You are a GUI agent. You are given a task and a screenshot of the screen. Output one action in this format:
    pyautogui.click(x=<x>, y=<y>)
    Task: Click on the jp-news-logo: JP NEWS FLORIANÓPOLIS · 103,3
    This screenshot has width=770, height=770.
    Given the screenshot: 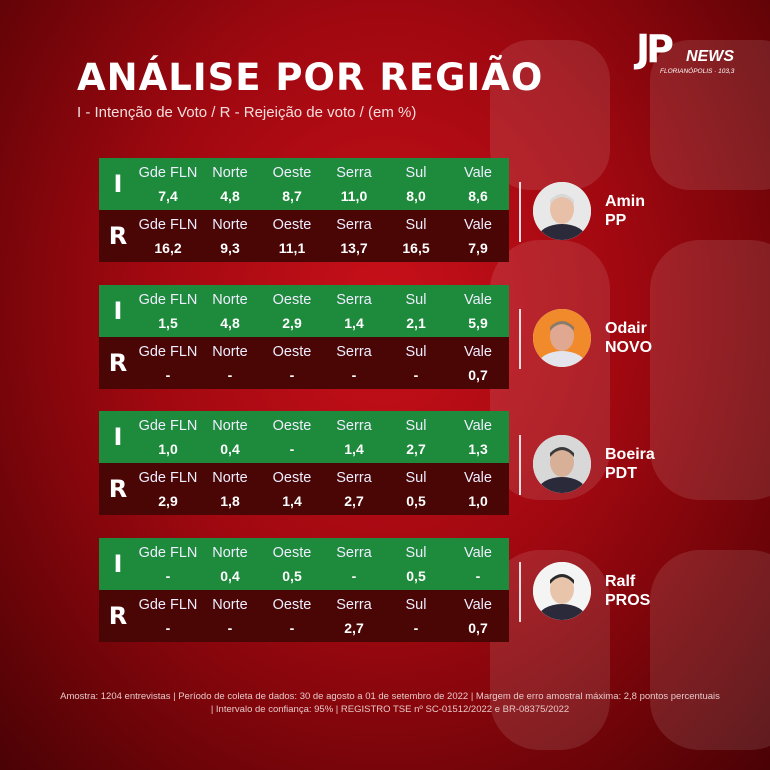 What is the action you would take?
    pyautogui.click(x=688, y=54)
    